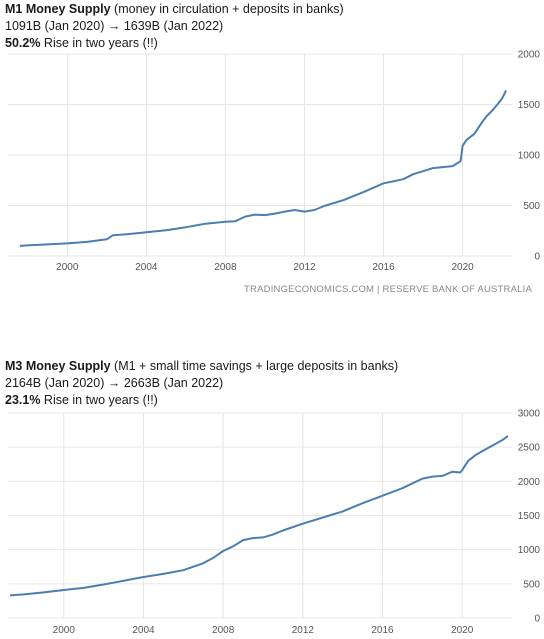  What do you see at coordinates (225, 267) in the screenshot?
I see `m1-x-tick-label: 2008` at bounding box center [225, 267].